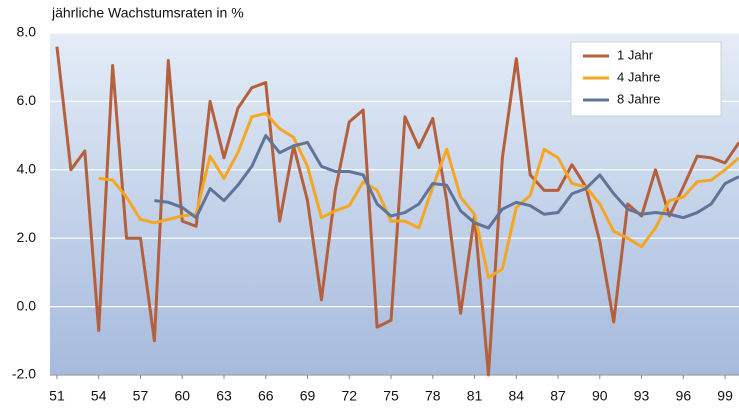 Image resolution: width=739 pixels, height=411 pixels. What do you see at coordinates (349, 396) in the screenshot?
I see `x-tick-label: 72` at bounding box center [349, 396].